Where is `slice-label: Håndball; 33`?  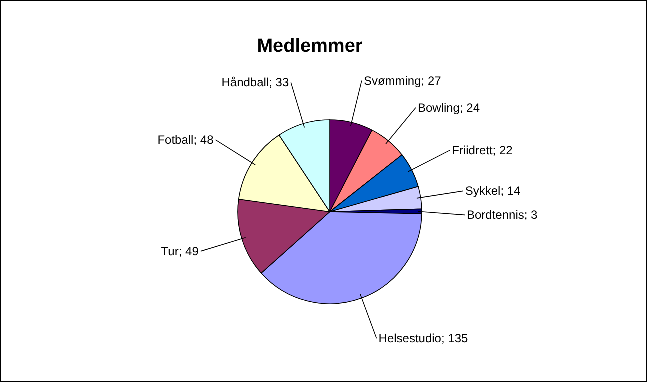
slice-label: Håndball; 33 is located at coordinates (256, 83).